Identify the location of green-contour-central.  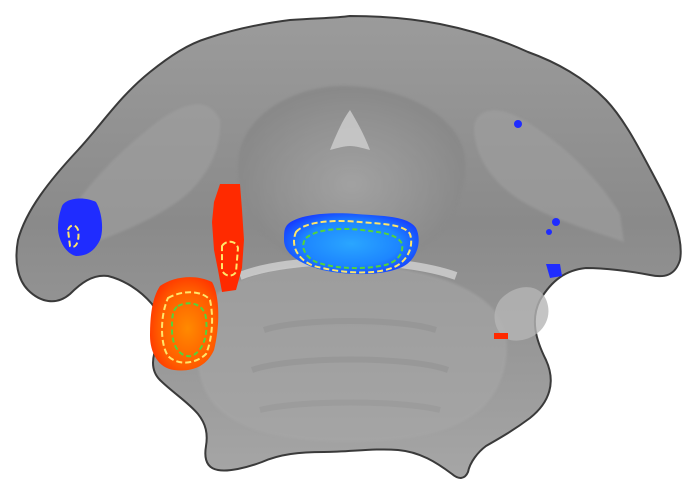
(353, 249).